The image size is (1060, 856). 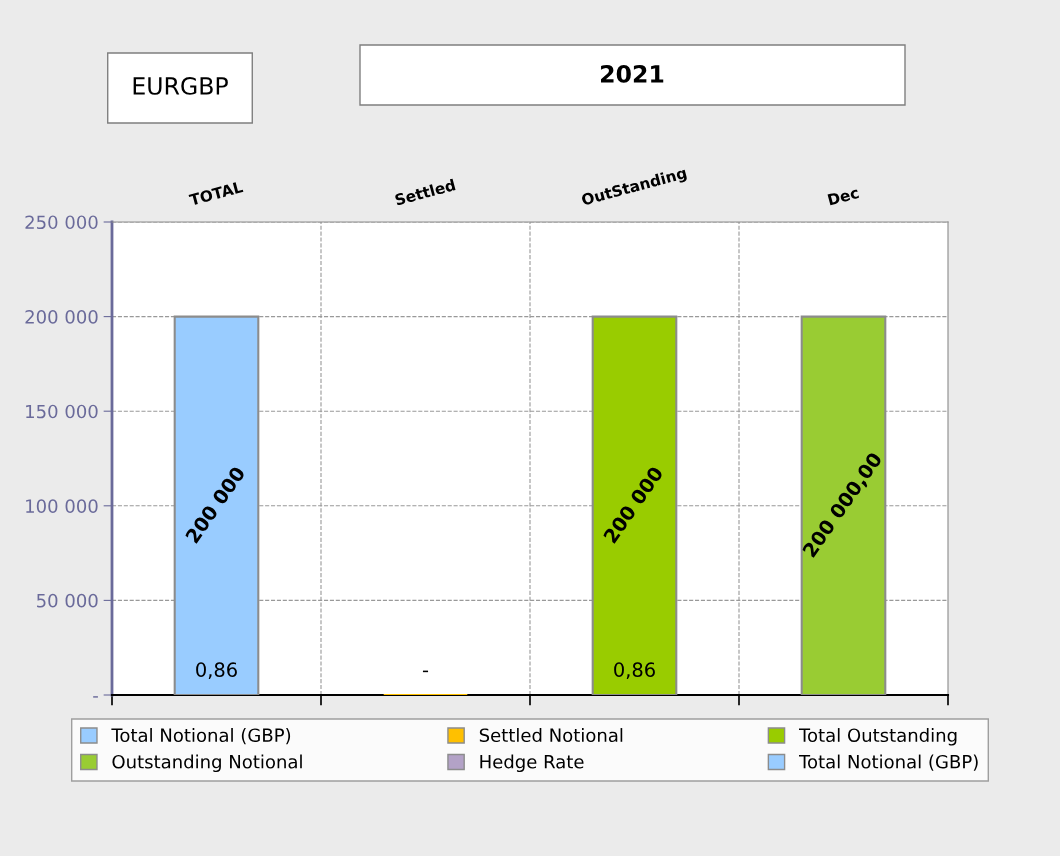 I want to click on legend-label: Settled Notional, so click(x=551, y=735).